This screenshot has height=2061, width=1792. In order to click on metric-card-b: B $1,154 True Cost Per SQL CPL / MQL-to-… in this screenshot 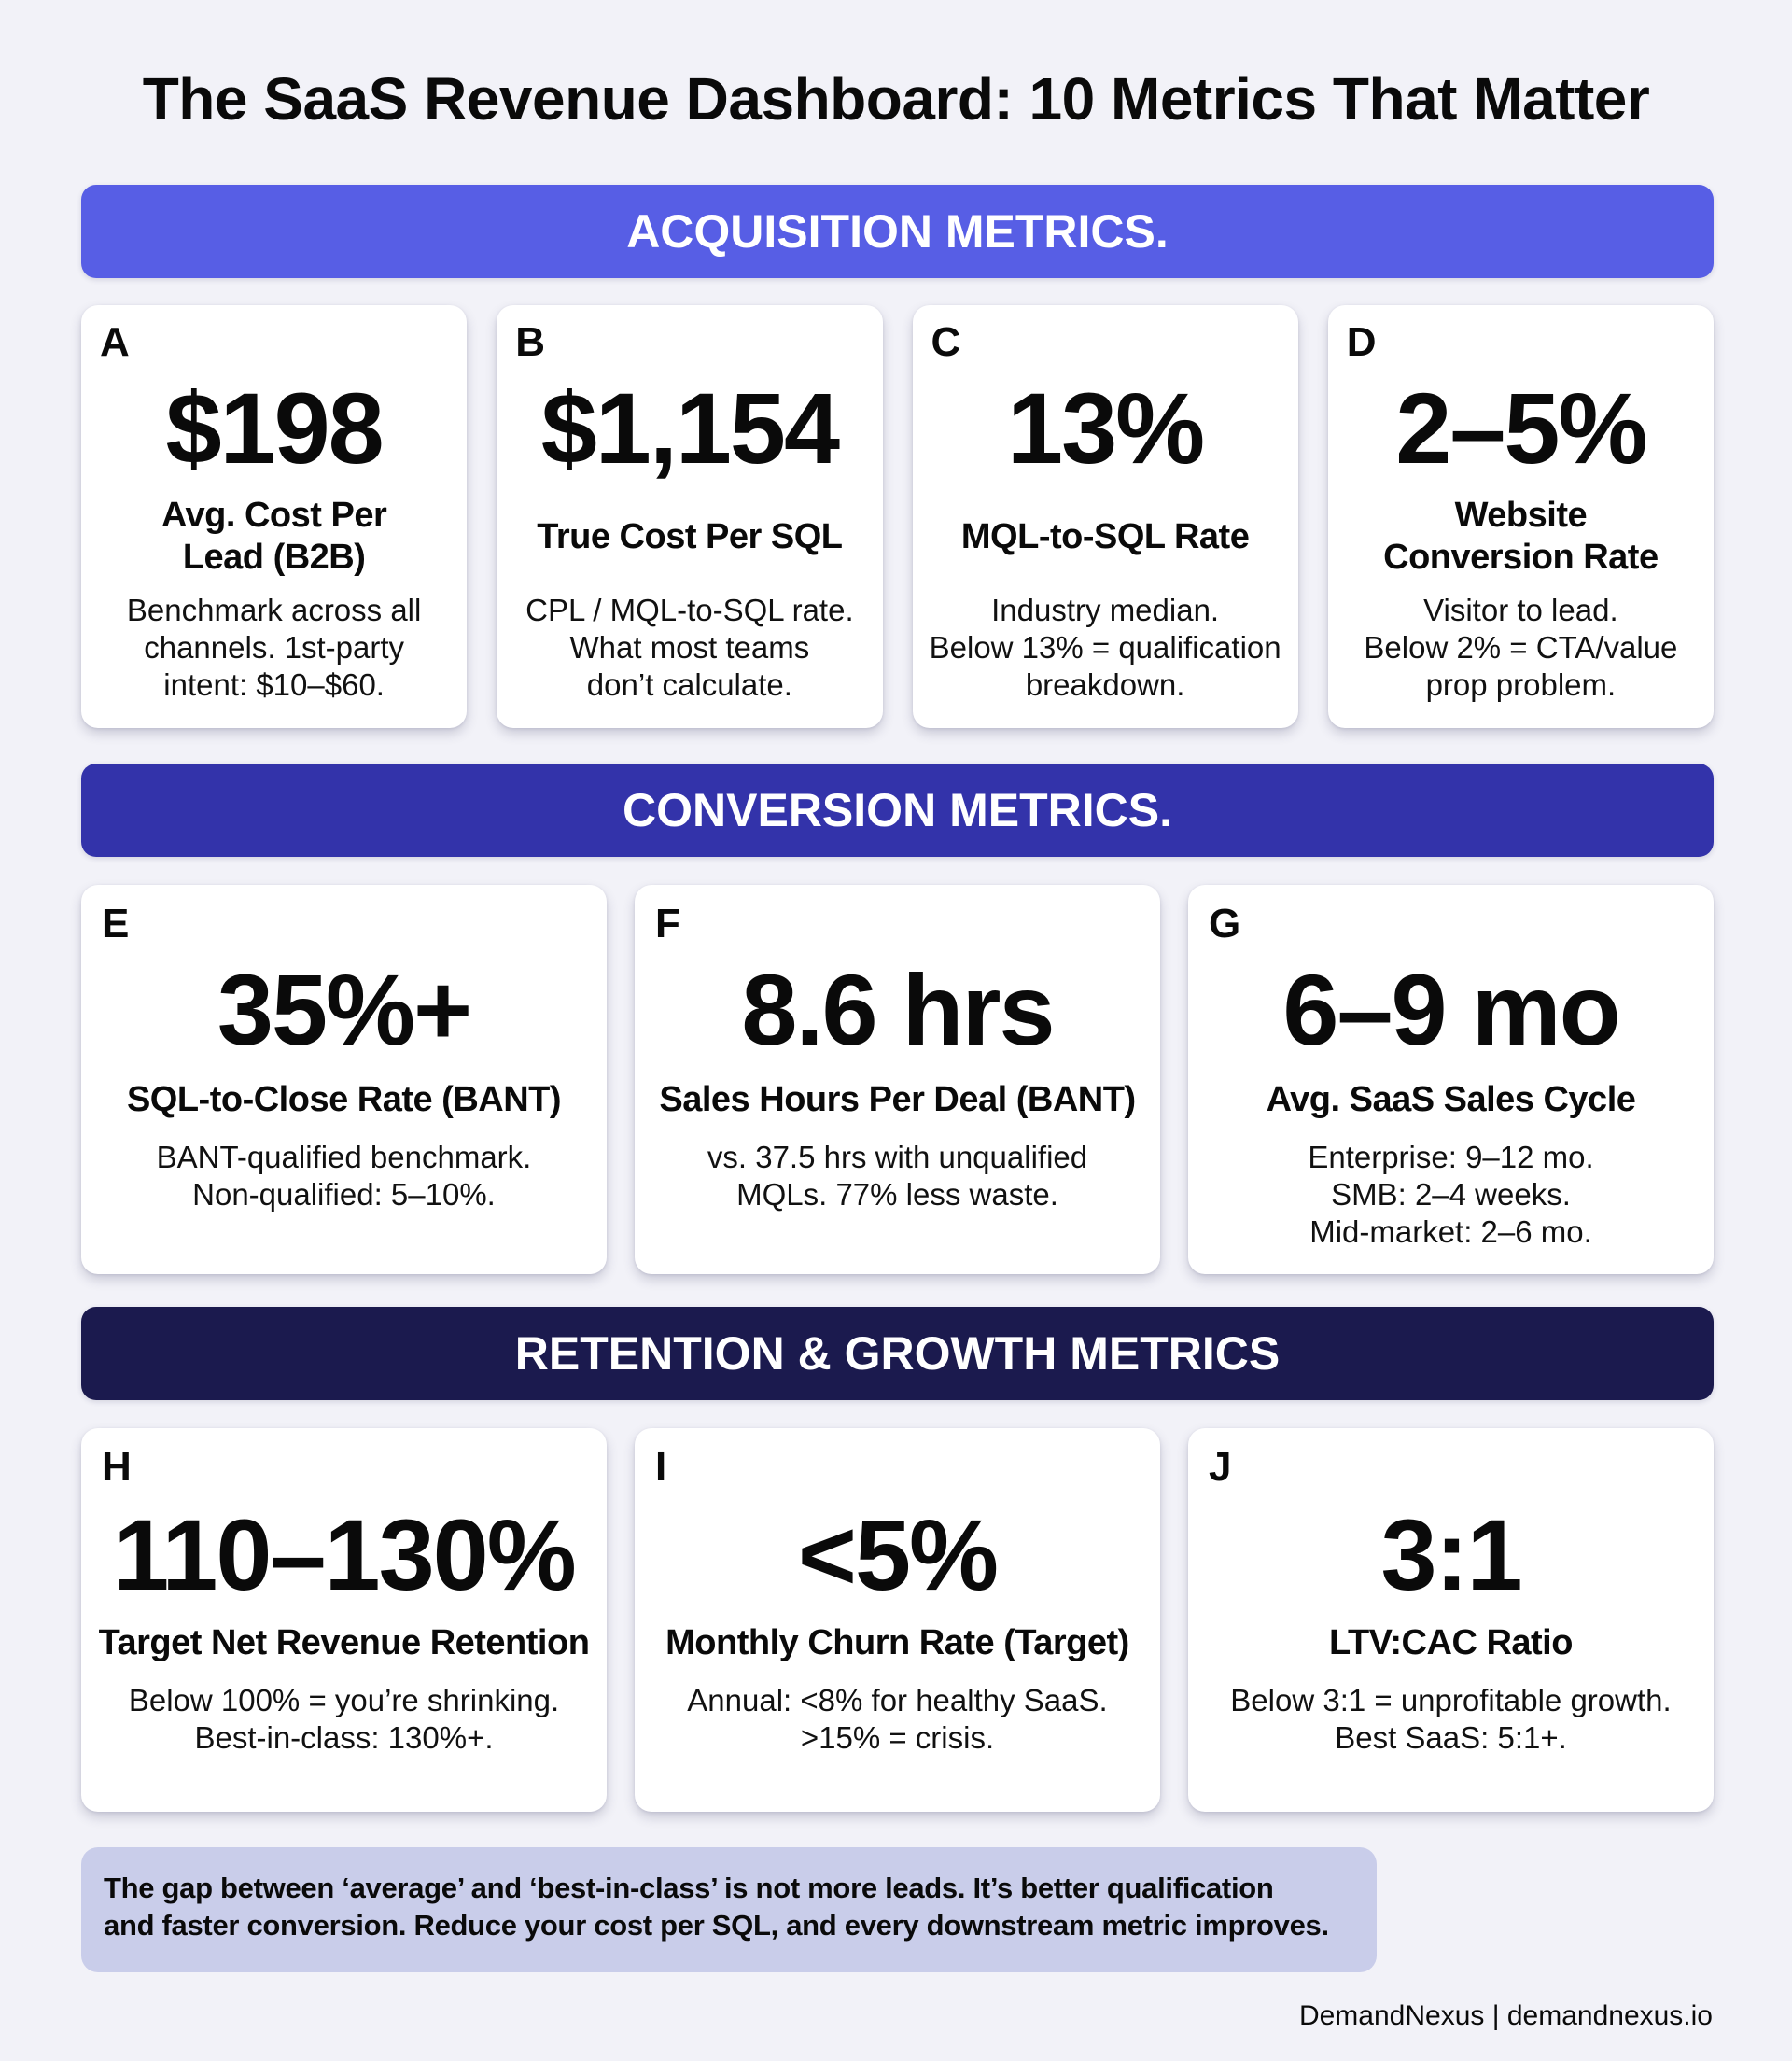, I will do `click(690, 516)`.